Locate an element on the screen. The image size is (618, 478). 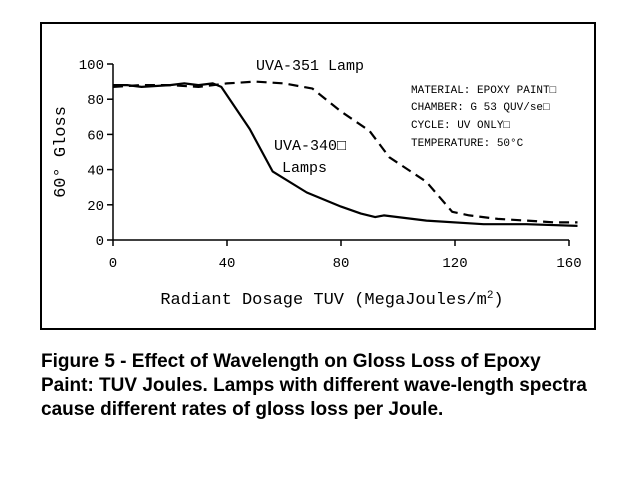
x-tick-label: 160 is located at coordinates (568, 264).